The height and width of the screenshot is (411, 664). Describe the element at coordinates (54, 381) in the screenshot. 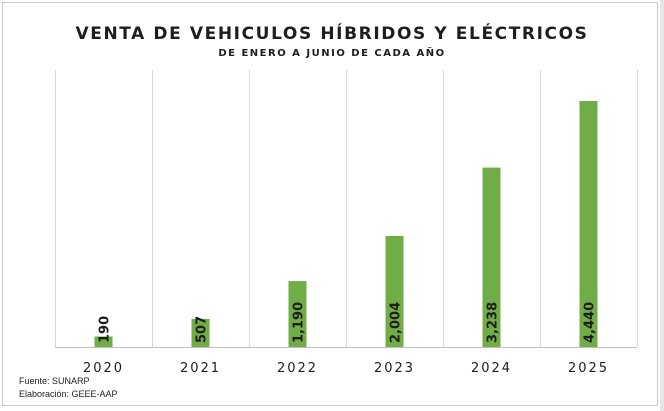

I see `source-note: Fuente: SUNARP` at that location.